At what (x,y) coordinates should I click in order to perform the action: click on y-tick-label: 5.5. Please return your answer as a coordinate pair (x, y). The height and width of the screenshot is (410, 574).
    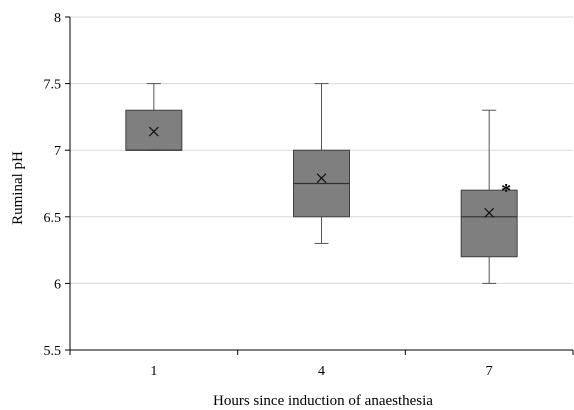
    Looking at the image, I should click on (53, 351).